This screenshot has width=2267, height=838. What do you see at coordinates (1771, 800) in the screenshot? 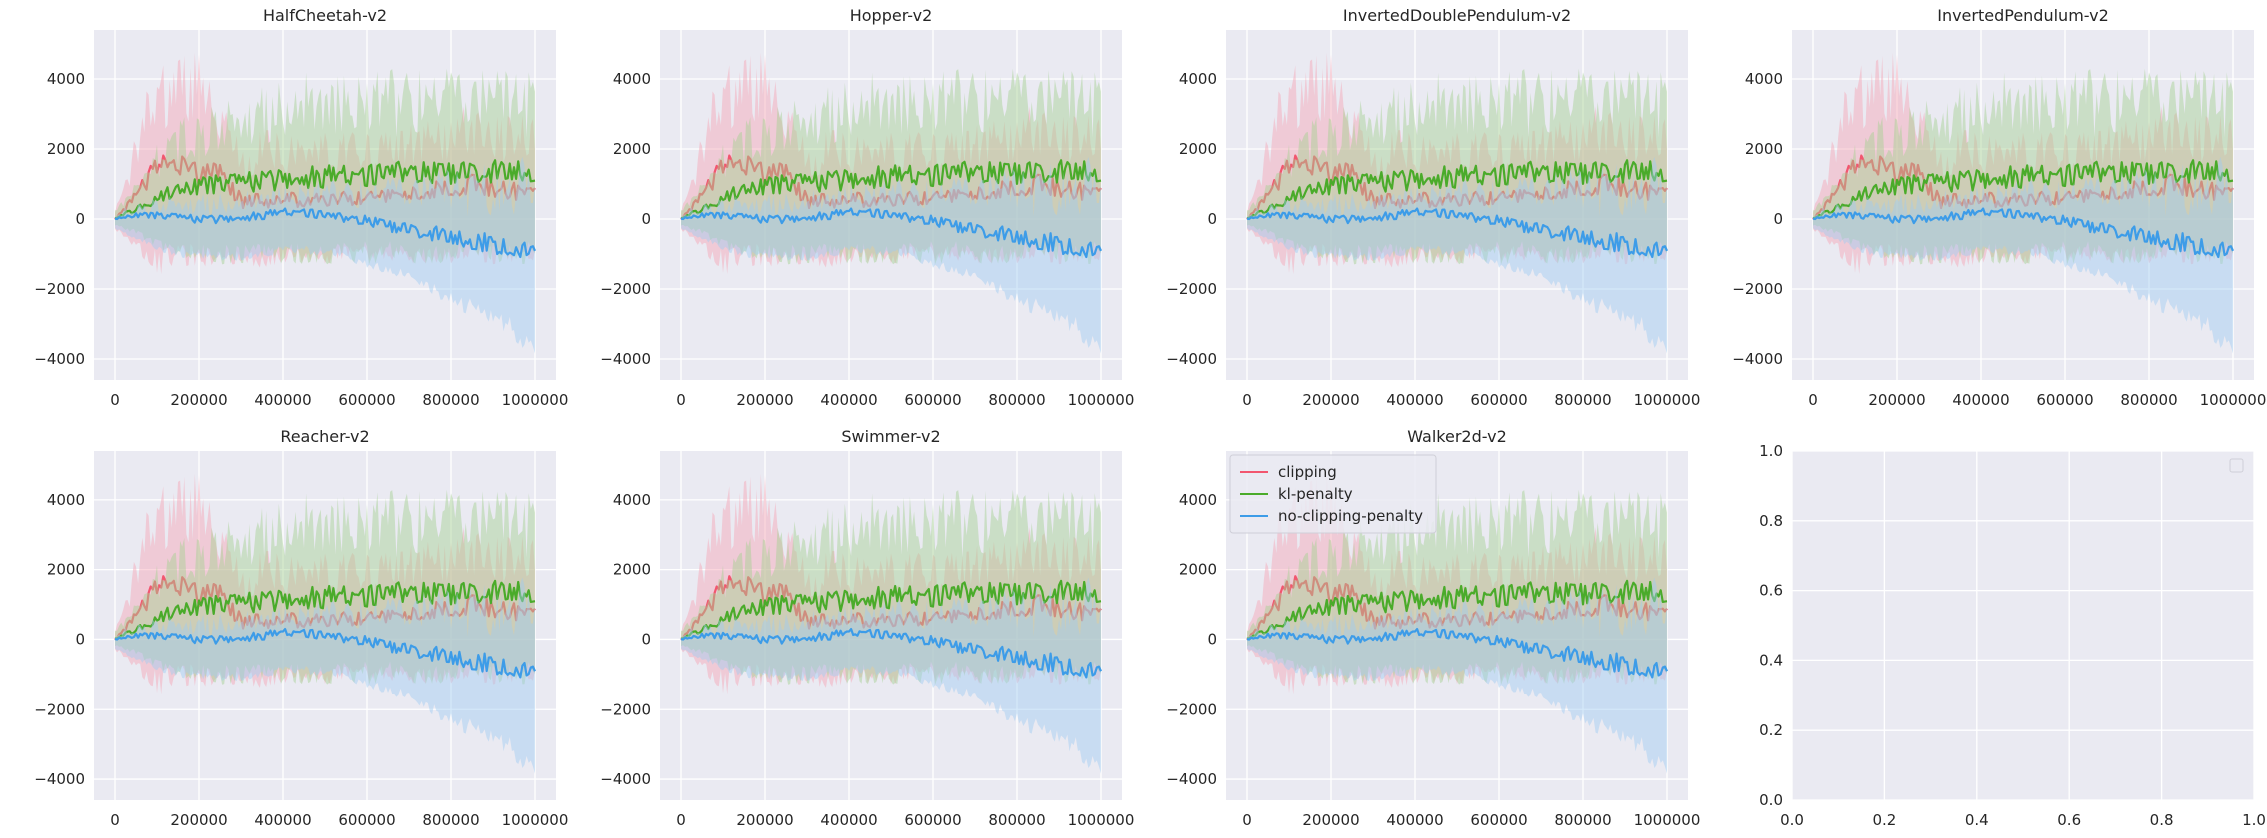
I see `y-tick-label: 0.0` at bounding box center [1771, 800].